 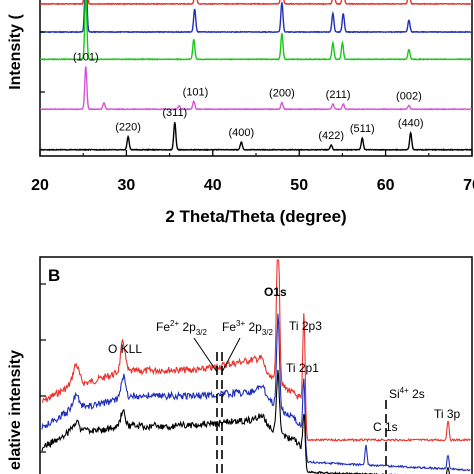 I want to click on label-si4-2s: Si4+ 2s, so click(x=407, y=393).